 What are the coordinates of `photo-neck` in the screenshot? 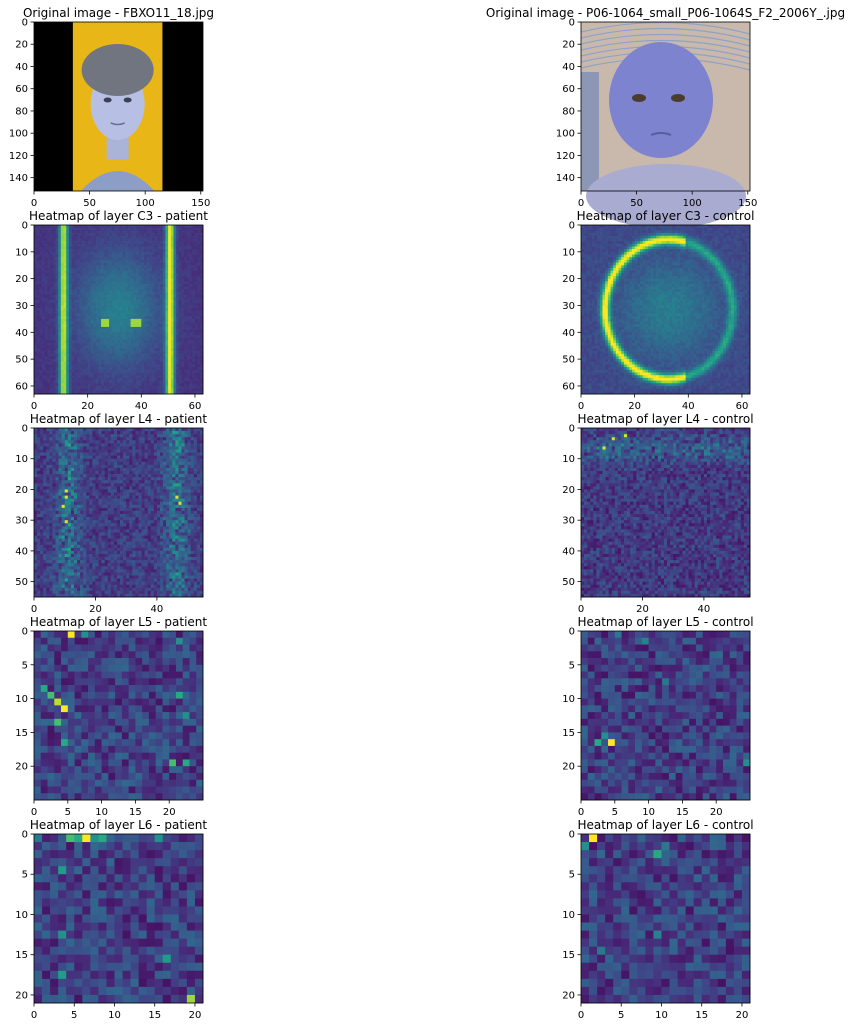 It's located at (117, 146).